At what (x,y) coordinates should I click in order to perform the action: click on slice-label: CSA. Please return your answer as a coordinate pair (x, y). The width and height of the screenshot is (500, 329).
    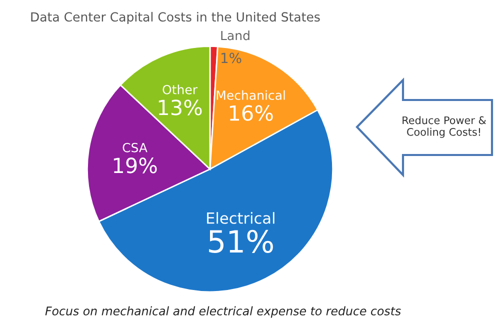
    Looking at the image, I should click on (135, 147).